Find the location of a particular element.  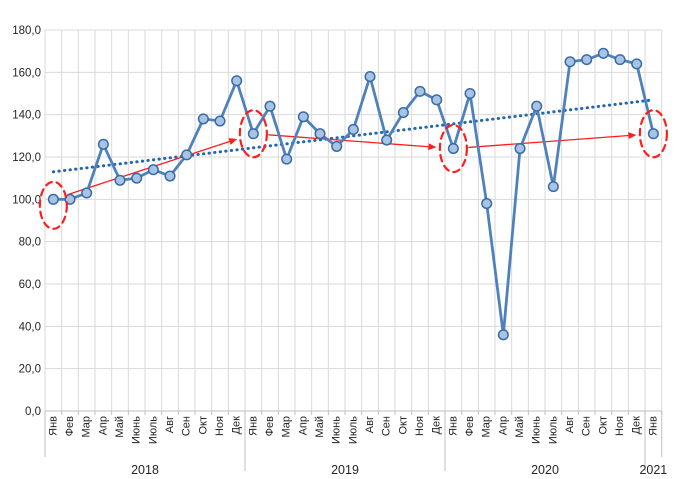

y-axis-tick-label: 40,0 is located at coordinates (30, 327).